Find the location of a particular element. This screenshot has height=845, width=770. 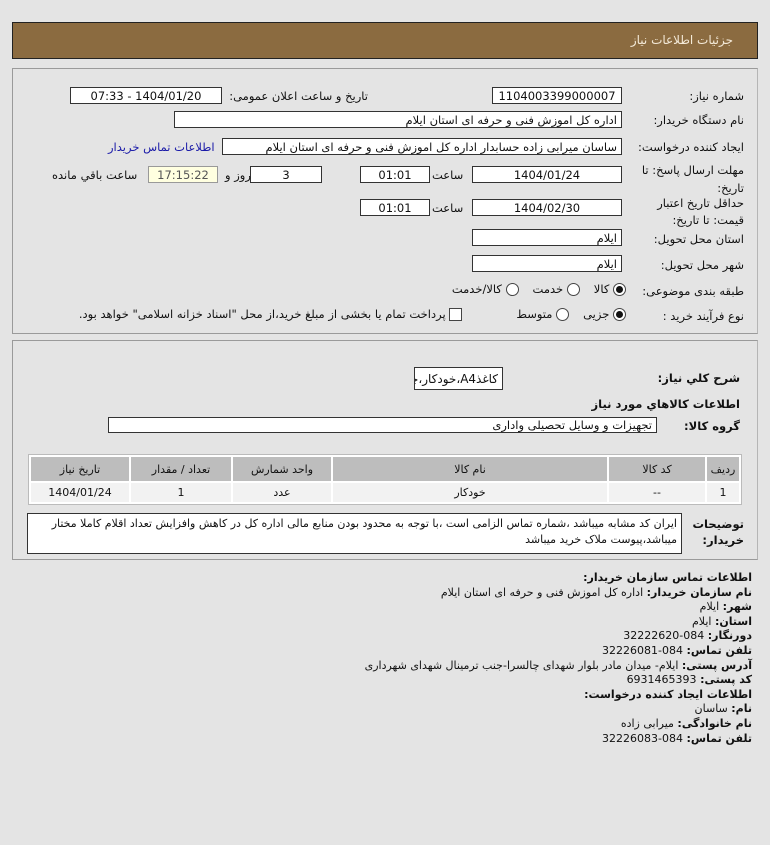

time-remaining-field: 17:15:22 is located at coordinates (183, 174).